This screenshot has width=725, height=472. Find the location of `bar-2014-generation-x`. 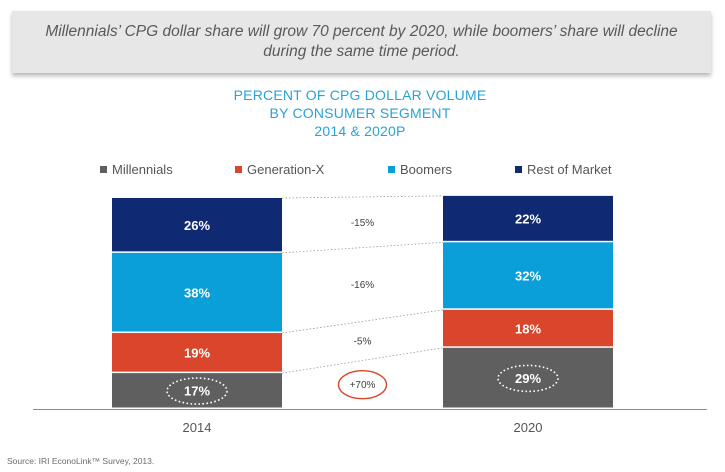

bar-2014-generation-x is located at coordinates (197, 352).